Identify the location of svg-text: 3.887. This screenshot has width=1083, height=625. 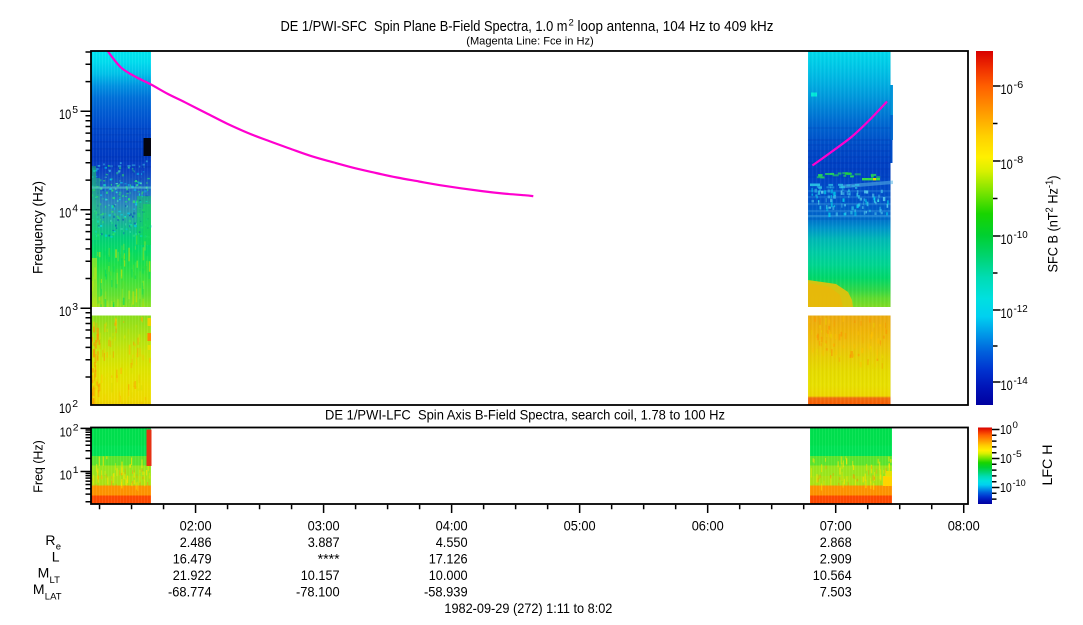
(324, 542).